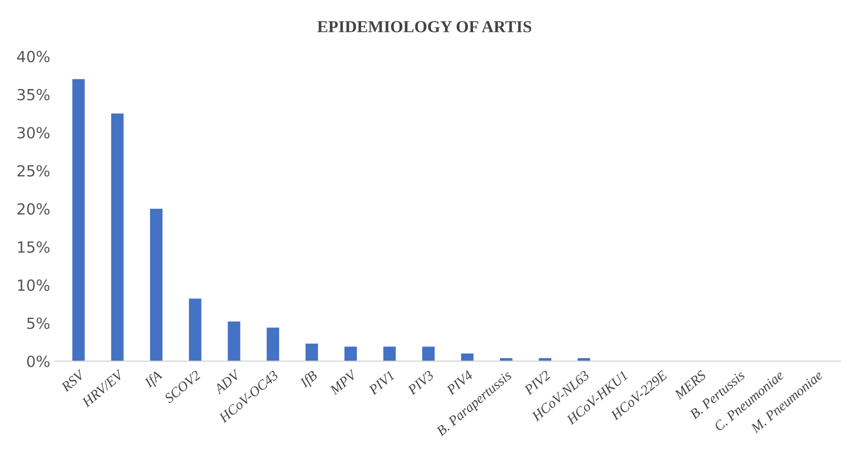 Image resolution: width=849 pixels, height=469 pixels. I want to click on y-tick-label: 10%, so click(34, 285).